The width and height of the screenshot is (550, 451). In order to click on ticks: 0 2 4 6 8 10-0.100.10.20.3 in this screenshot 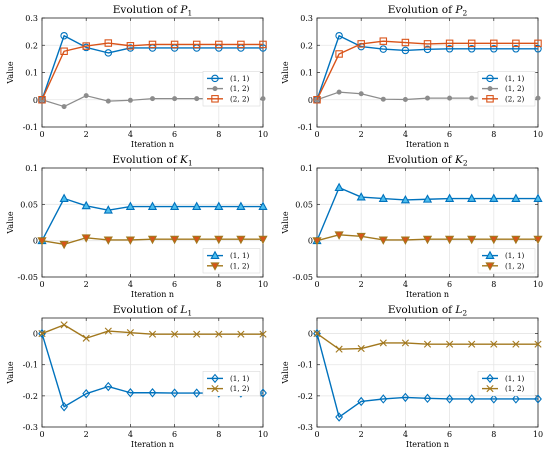, I will do `click(146, 76)`.